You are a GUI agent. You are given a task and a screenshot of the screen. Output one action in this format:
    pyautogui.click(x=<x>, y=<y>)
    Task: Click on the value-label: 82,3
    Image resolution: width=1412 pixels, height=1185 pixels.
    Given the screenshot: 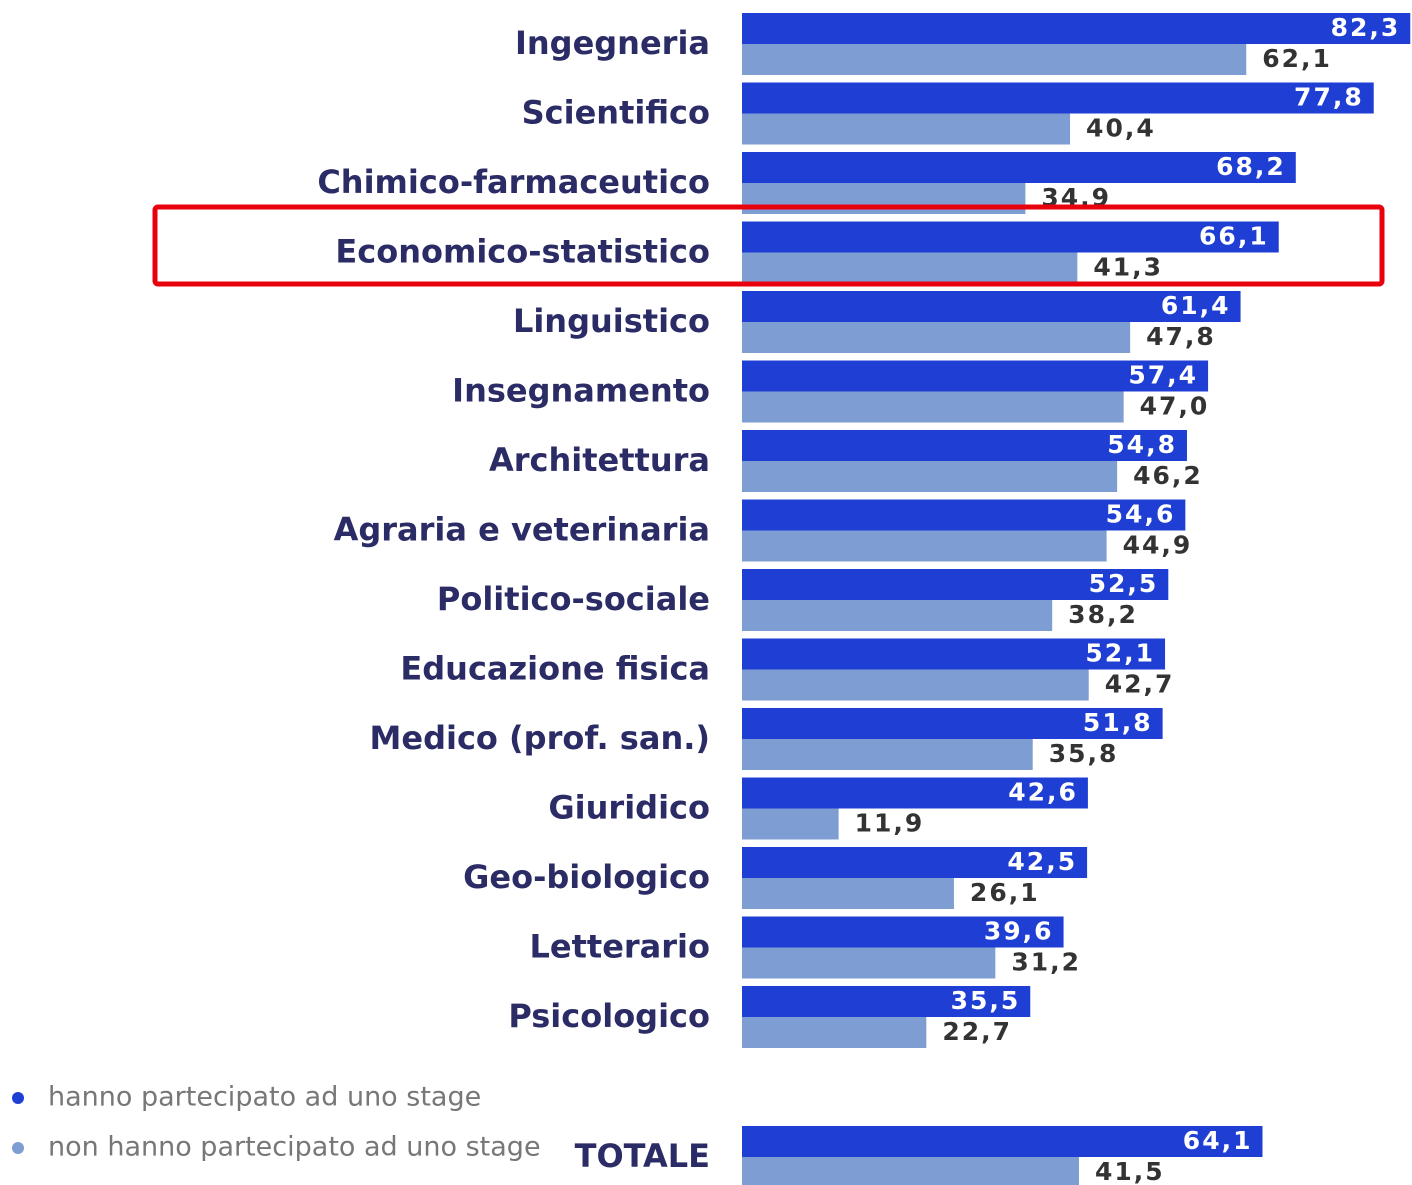 What is the action you would take?
    pyautogui.click(x=1366, y=27)
    